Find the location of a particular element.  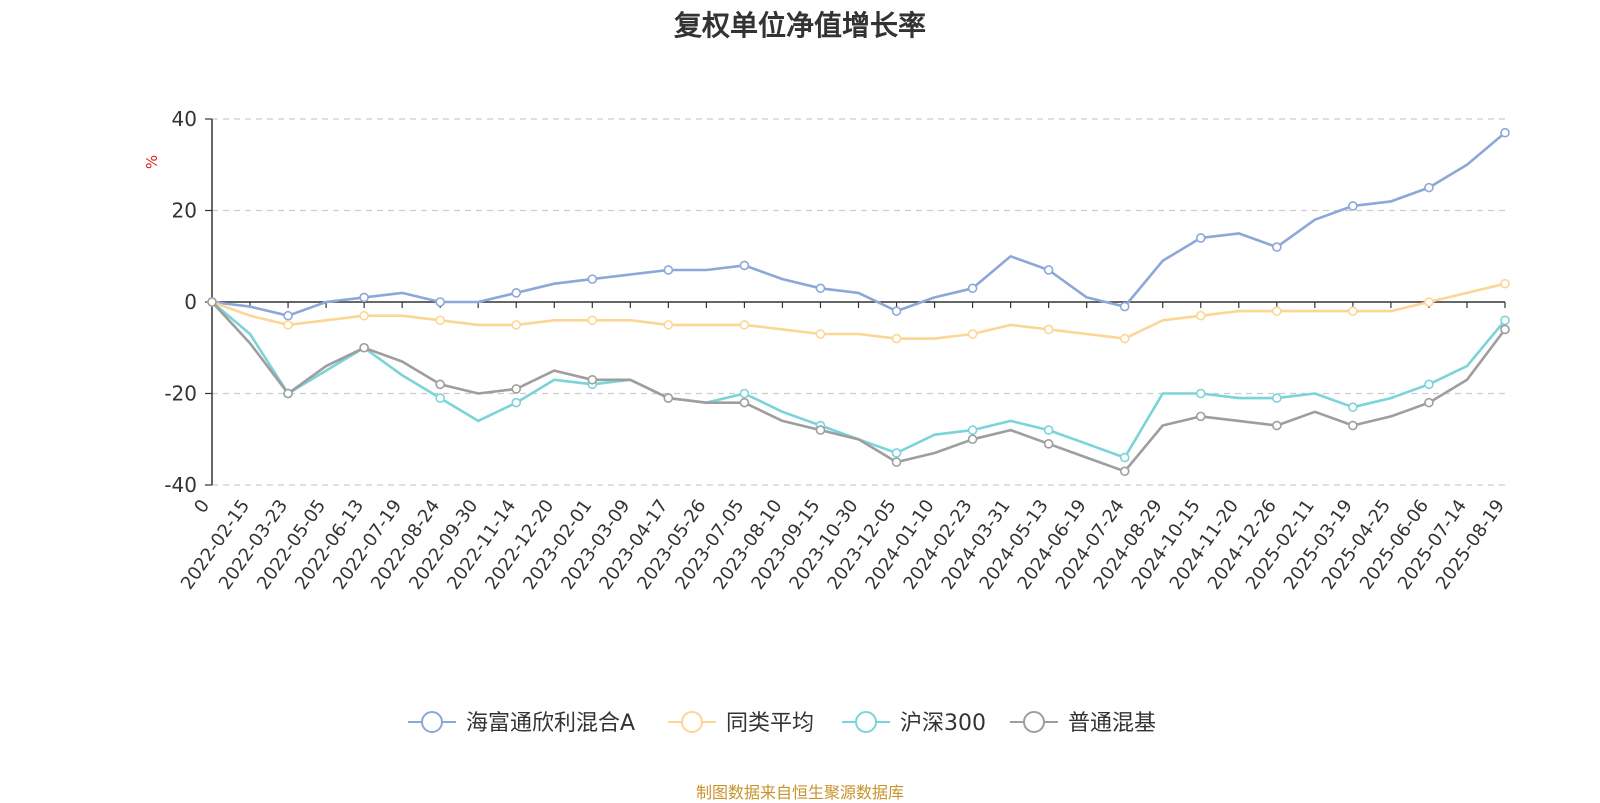

source-note: 制图数据来自恒生聚源数据库 is located at coordinates (799, 792).